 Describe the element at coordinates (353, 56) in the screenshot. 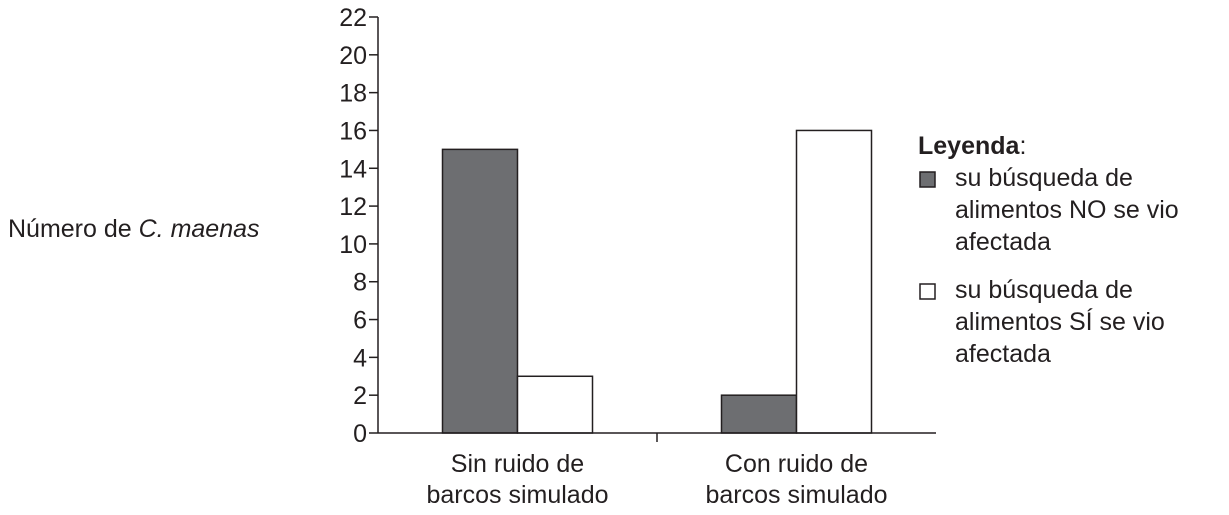

I see `y-tick-label: 20` at that location.